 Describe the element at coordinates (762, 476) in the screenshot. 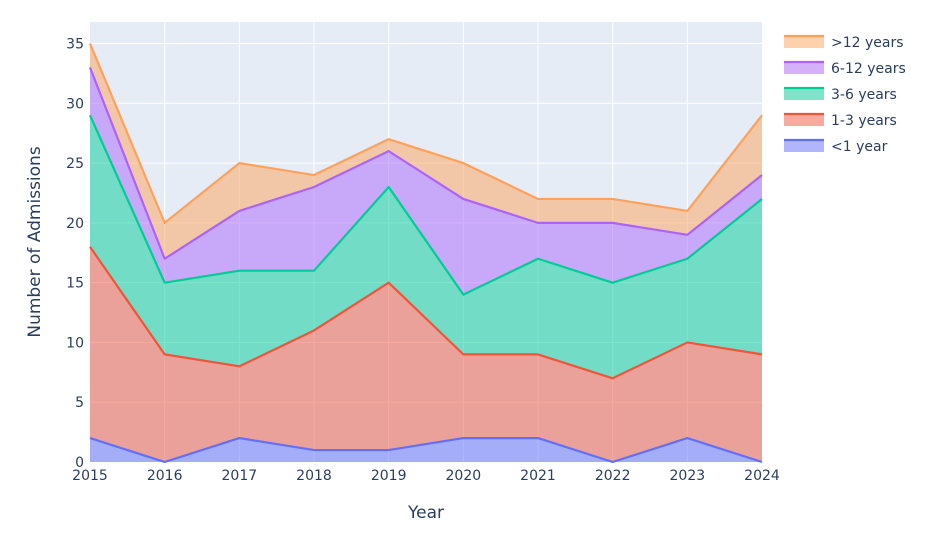

I see `x-tick-label: 2024` at that location.